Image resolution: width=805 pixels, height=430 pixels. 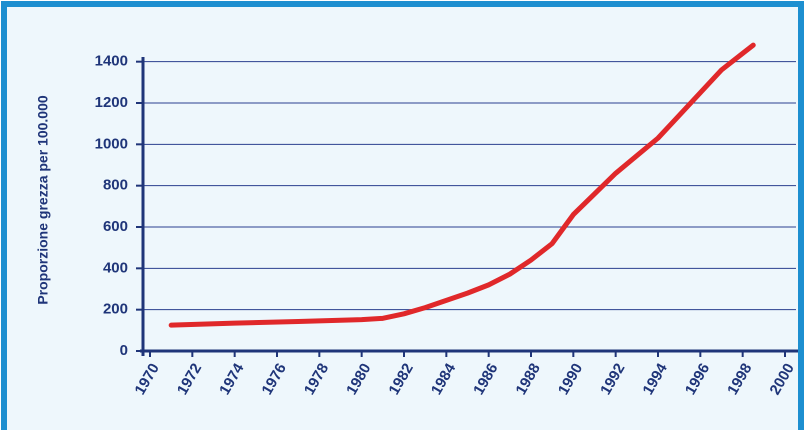 I want to click on y-tick-label: 1000, so click(x=111, y=143).